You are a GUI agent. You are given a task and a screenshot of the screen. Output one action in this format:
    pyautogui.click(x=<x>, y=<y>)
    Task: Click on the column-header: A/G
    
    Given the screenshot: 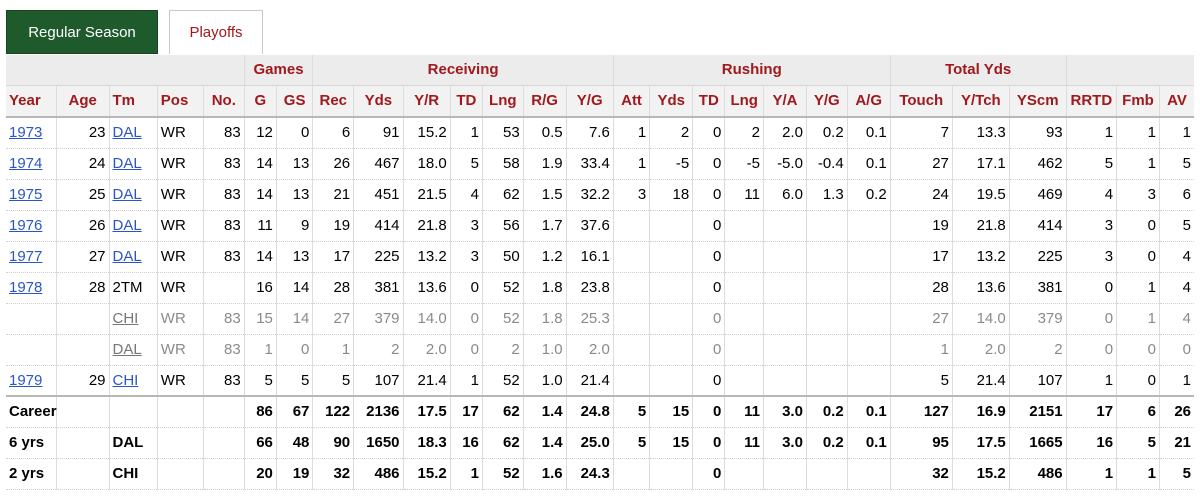 What is the action you would take?
    pyautogui.click(x=868, y=101)
    